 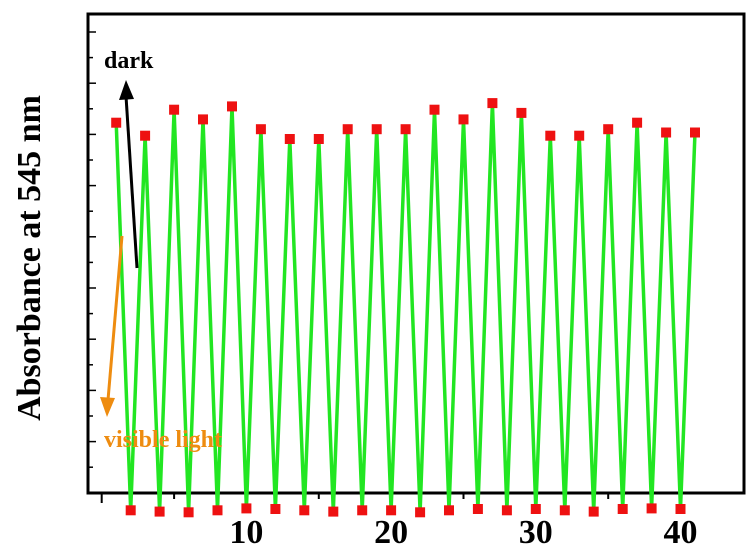 What do you see at coordinates (115, 318) in the screenshot?
I see `visible-light-arrow-line` at bounding box center [115, 318].